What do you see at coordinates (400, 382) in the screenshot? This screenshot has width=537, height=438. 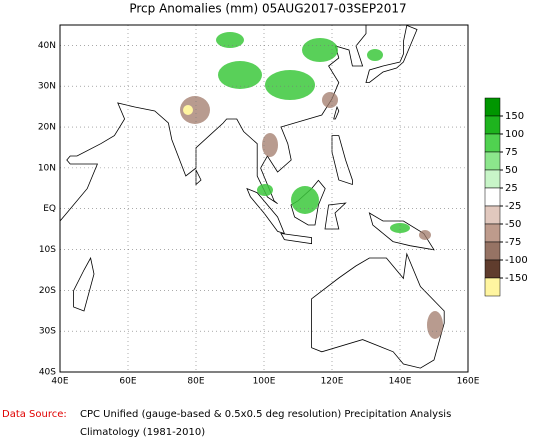 I see `x-tick-label: 140E` at bounding box center [400, 382].